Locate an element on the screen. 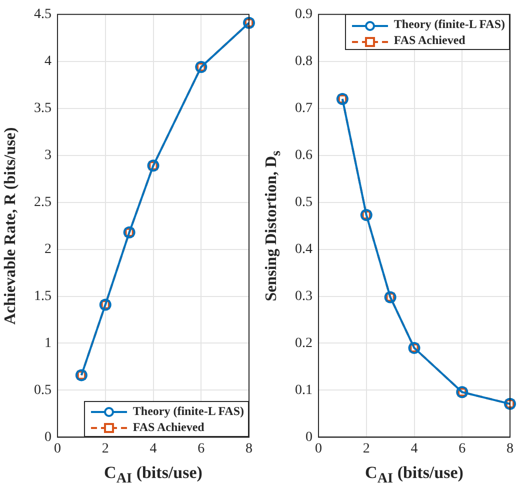 Image resolution: width=523 pixels, height=500 pixels. y-tick-label: 0.1 is located at coordinates (303, 390).